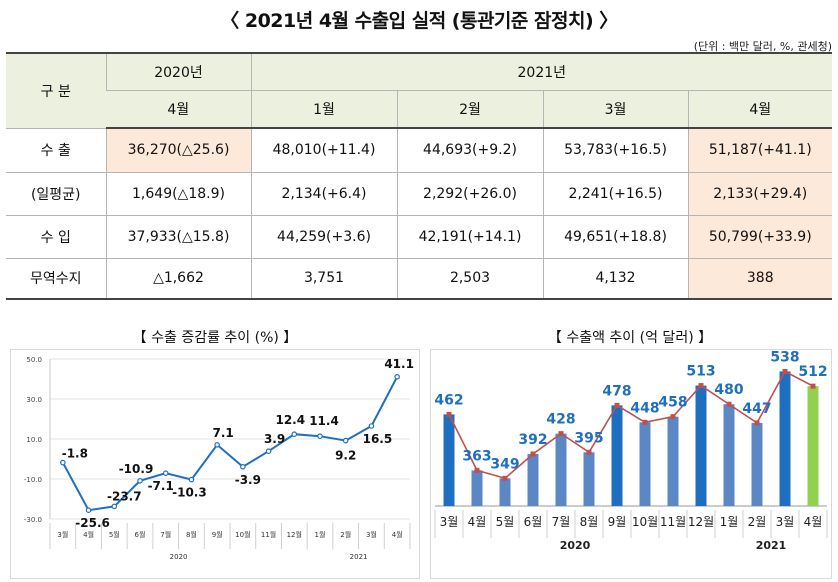 This screenshot has width=838, height=582. Describe the element at coordinates (760, 194) in the screenshot. I see `table-cell: 2,133(+29.4)` at that location.